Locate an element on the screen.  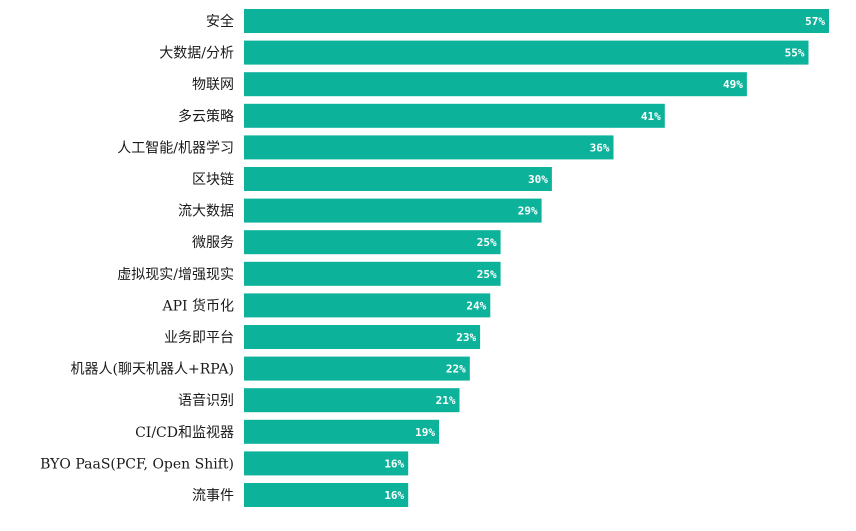
category-label: 微服务 is located at coordinates (213, 243).